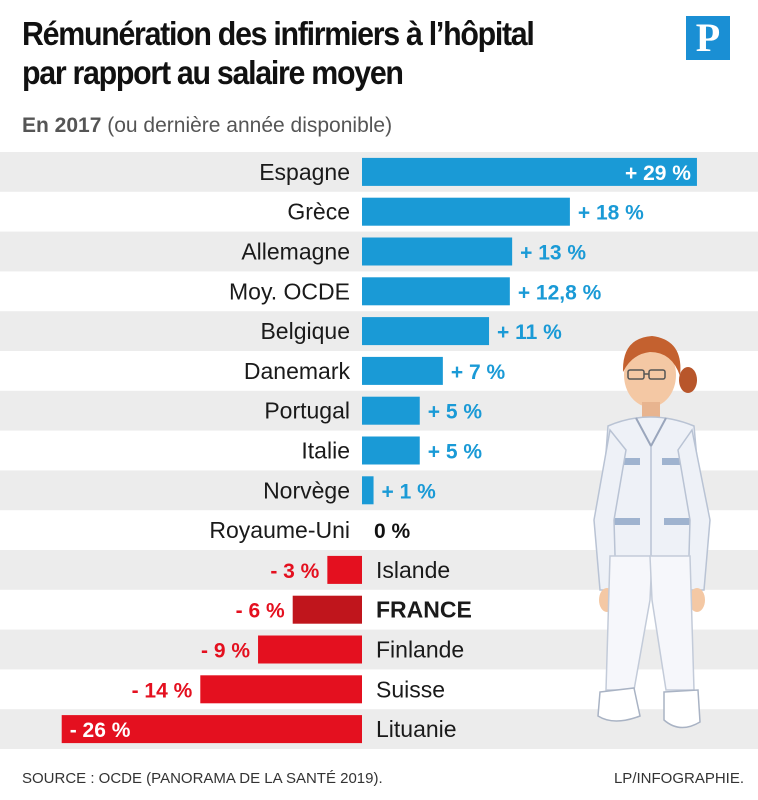 The width and height of the screenshot is (758, 800). What do you see at coordinates (368, 490) in the screenshot?
I see `bar-norvege` at bounding box center [368, 490].